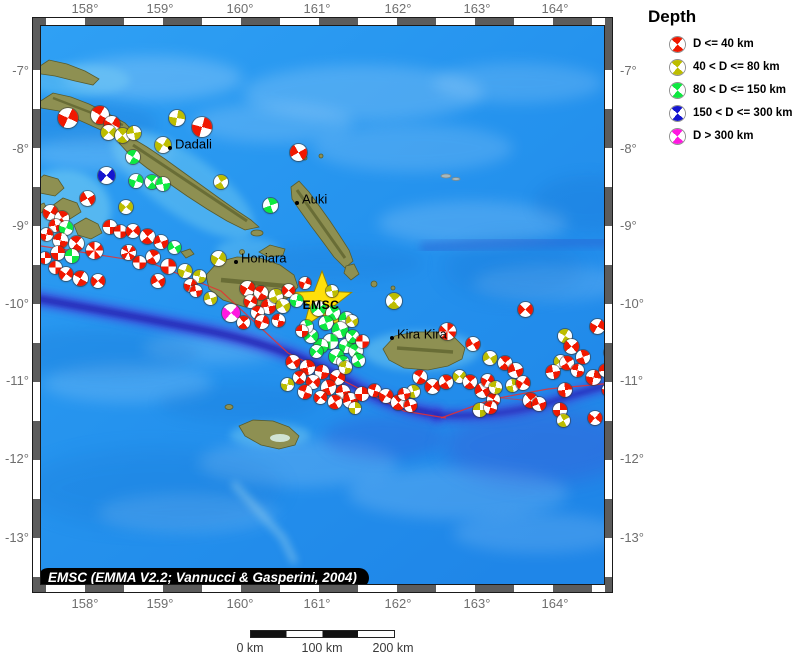 The height and width of the screenshot is (655, 799). I want to click on depth-legend-item: 150 < D <= 300 km, so click(731, 113).